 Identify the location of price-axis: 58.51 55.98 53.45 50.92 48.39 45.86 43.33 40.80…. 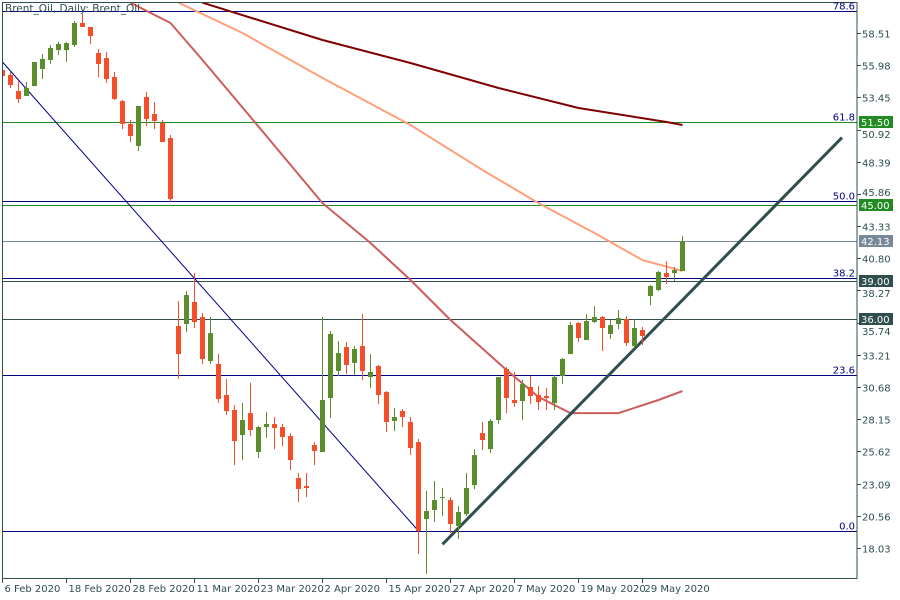
(874, 293).